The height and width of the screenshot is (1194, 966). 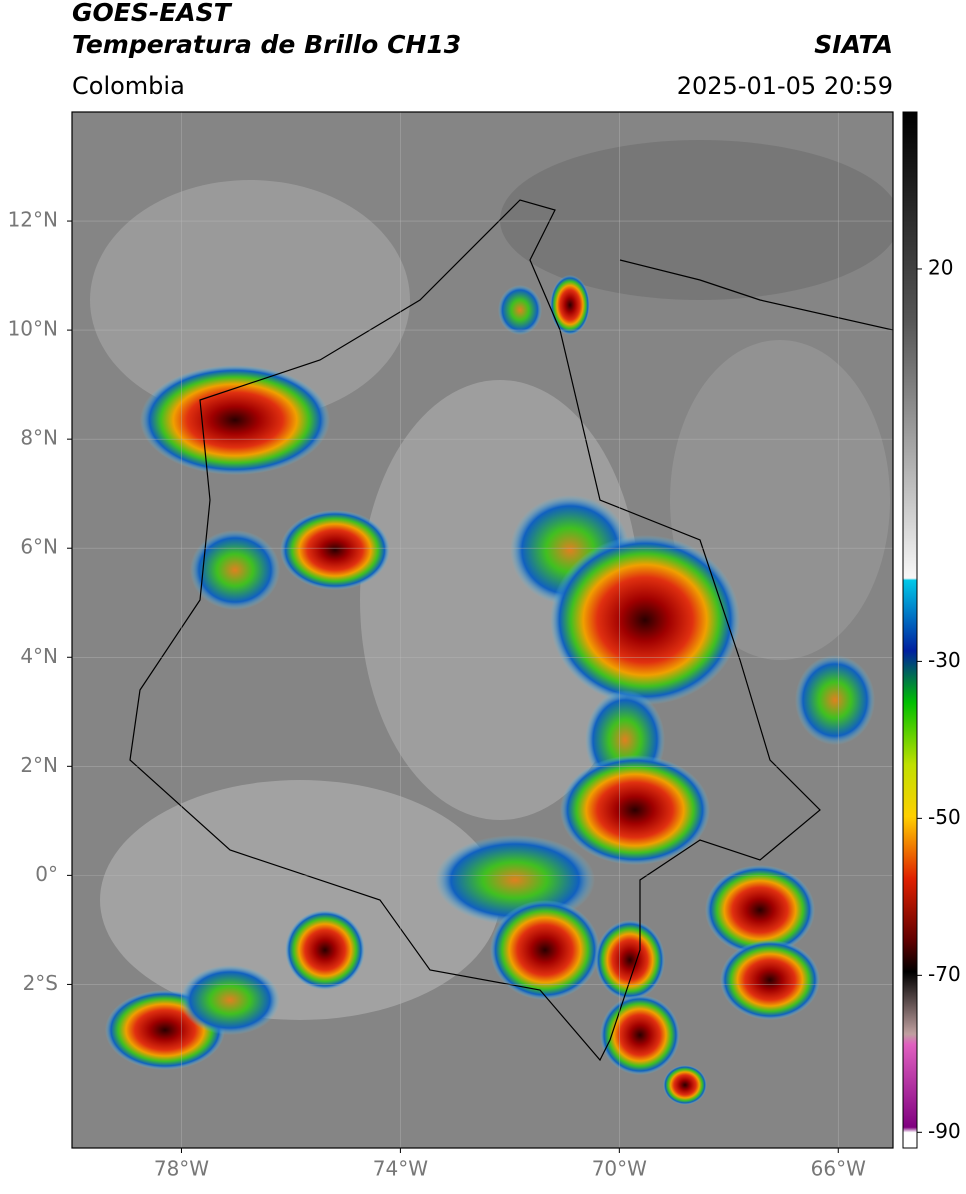 I want to click on lon-tick-label: 74°W, so click(x=400, y=1169).